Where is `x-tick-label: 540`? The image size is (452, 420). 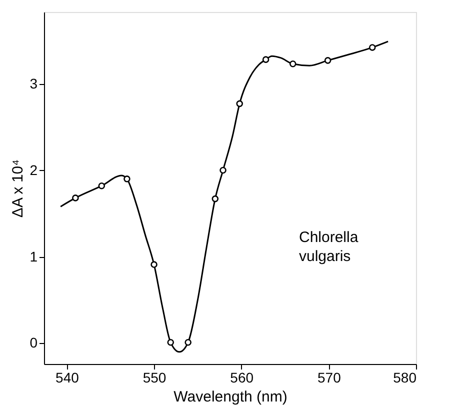 x-tick-label: 540 is located at coordinates (68, 378).